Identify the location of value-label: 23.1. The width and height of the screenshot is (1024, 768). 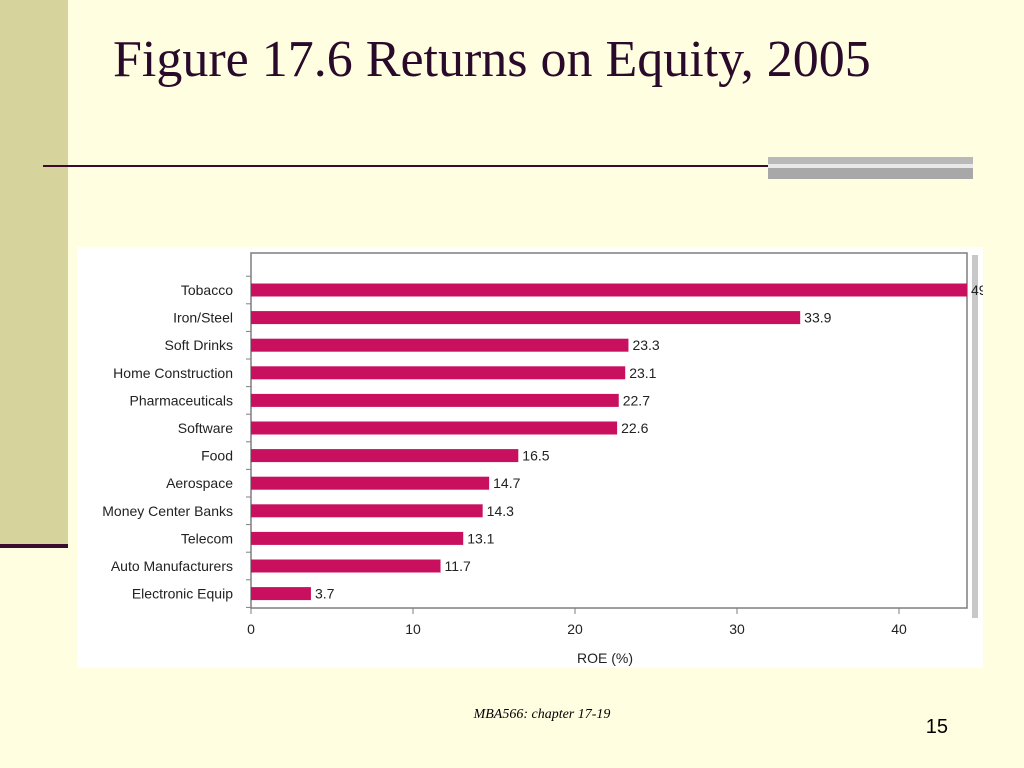
(642, 373).